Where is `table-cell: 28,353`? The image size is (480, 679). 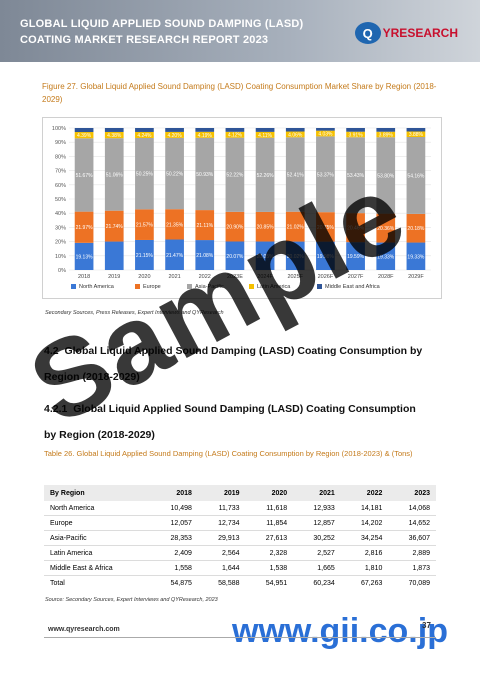
table-cell: 28,353 is located at coordinates (174, 538).